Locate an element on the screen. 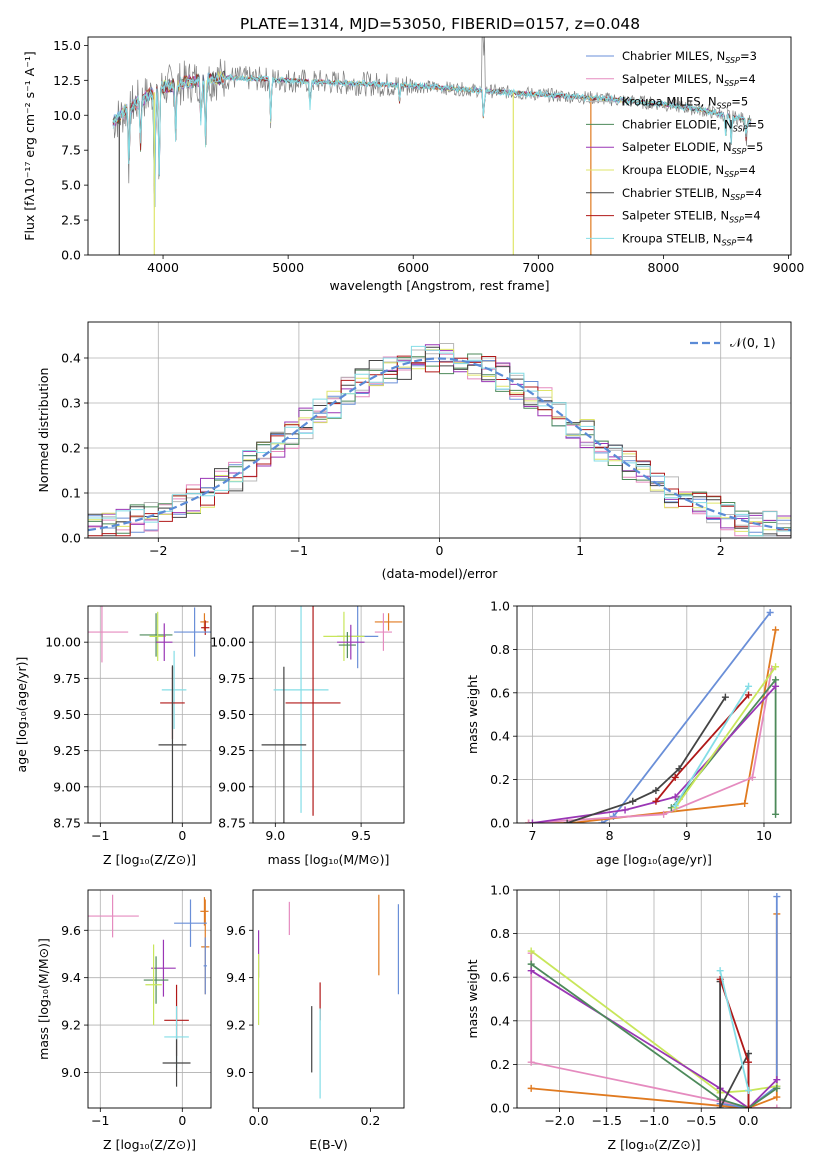  y-tick-label: 0.2 is located at coordinates (500, 779).